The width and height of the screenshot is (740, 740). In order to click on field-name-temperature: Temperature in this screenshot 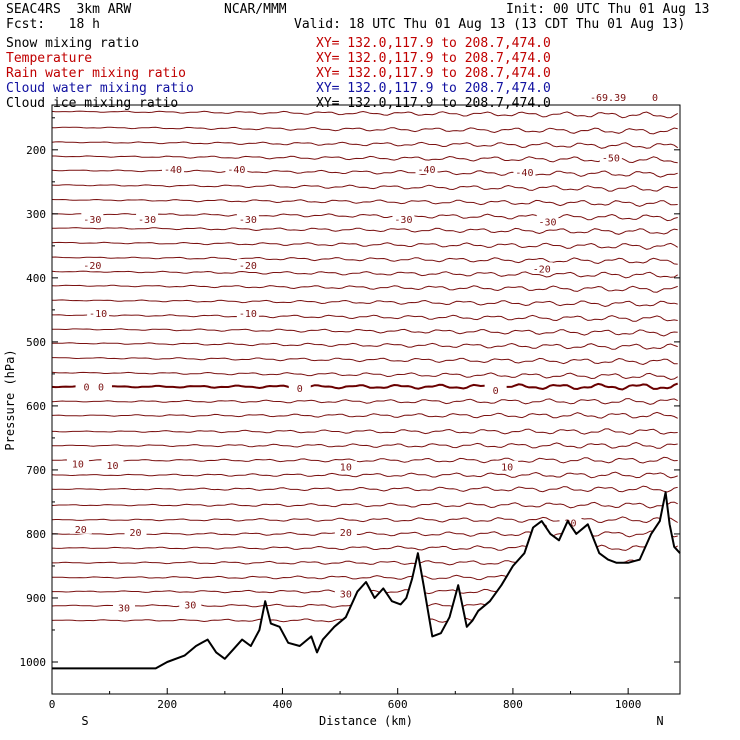, I will do `click(49, 58)`.